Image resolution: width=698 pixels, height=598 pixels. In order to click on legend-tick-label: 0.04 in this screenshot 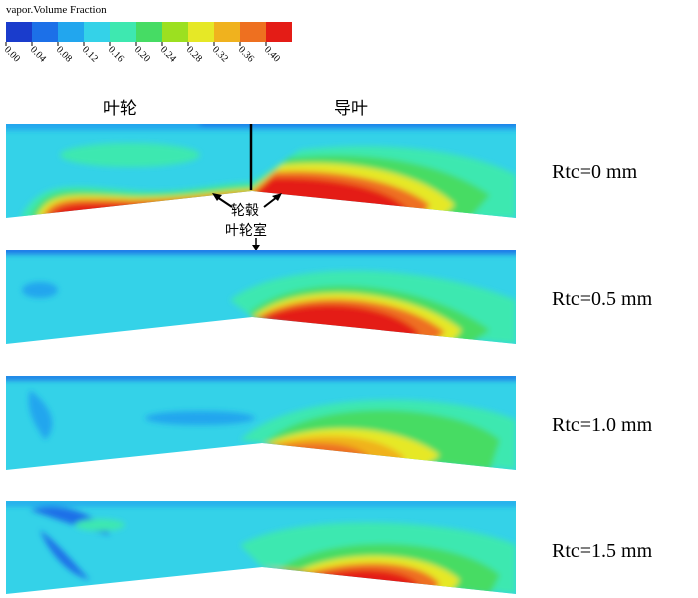, I will do `click(38, 54)`.